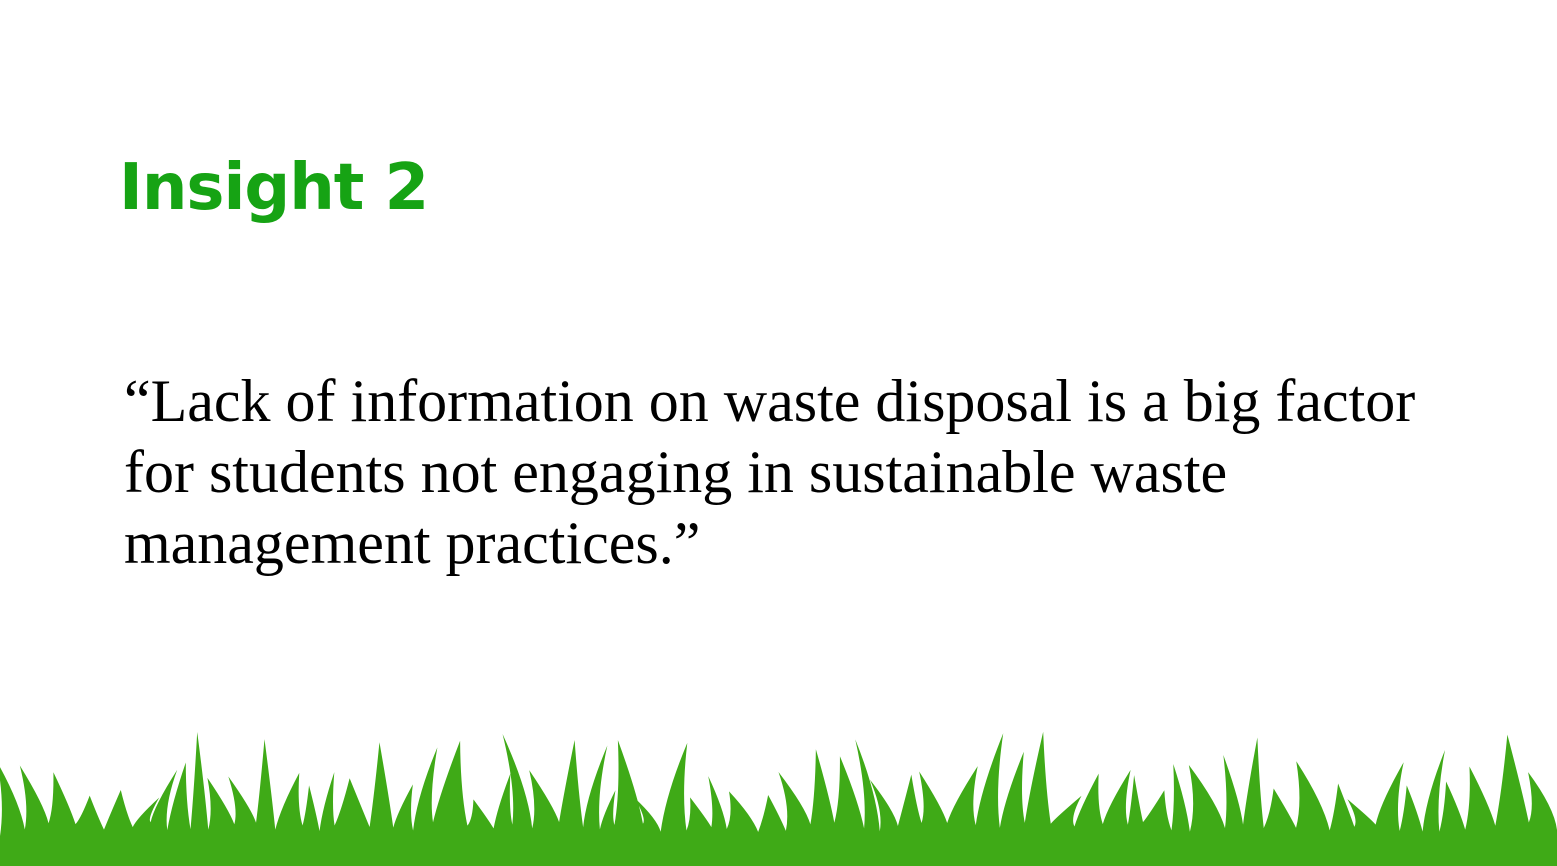  What do you see at coordinates (274, 188) in the screenshot?
I see `slide-title: Insight 2` at bounding box center [274, 188].